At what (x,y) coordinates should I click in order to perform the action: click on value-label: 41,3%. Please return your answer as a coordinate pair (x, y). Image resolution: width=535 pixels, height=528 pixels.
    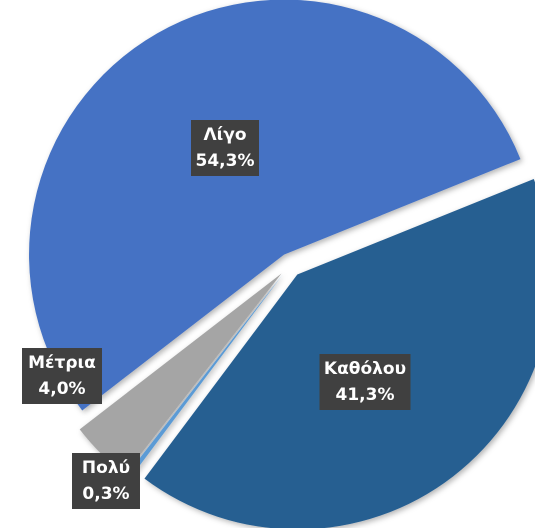
    Looking at the image, I should click on (365, 395).